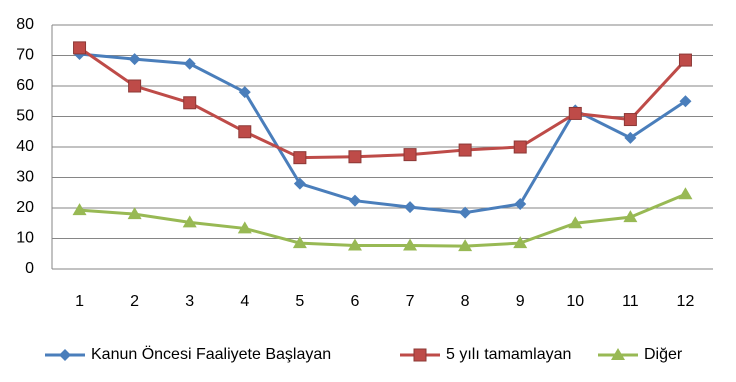 The width and height of the screenshot is (736, 382). What do you see at coordinates (25, 207) in the screenshot?
I see `y-tick-label: 20` at bounding box center [25, 207].